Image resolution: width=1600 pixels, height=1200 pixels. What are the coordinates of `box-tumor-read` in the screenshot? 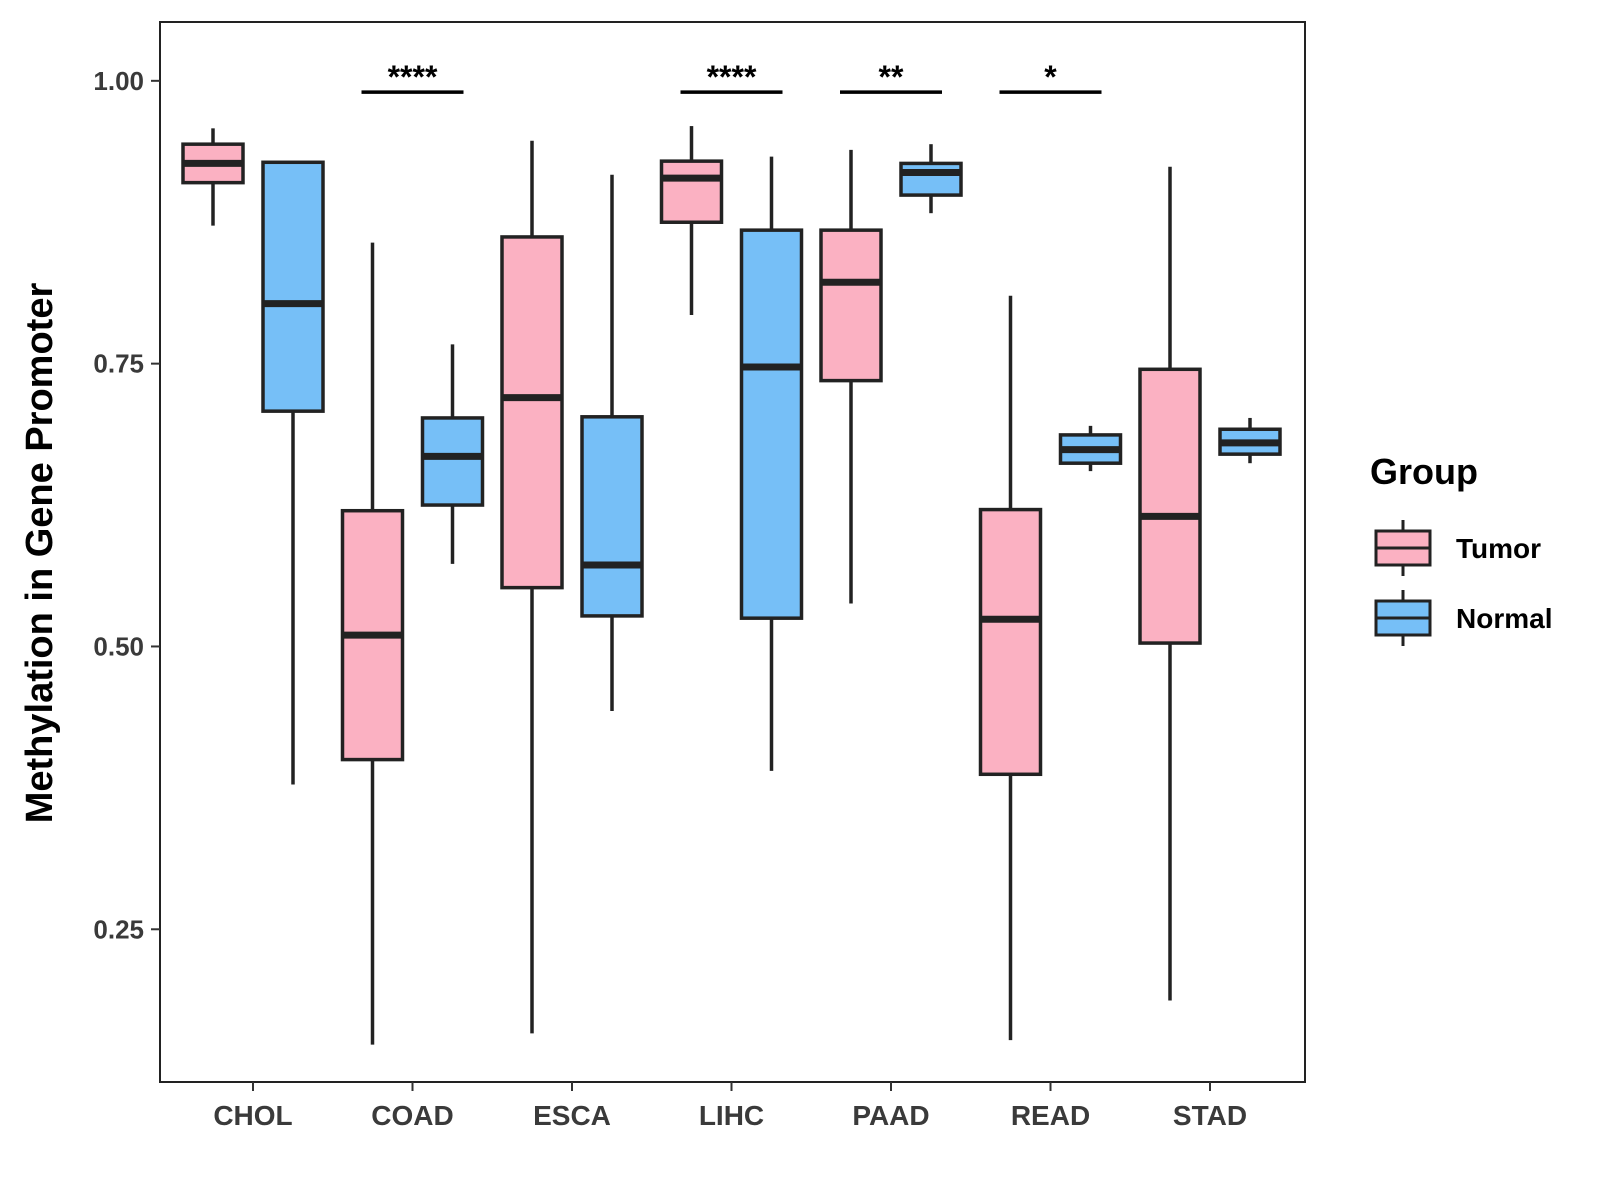 It's located at (1010, 668).